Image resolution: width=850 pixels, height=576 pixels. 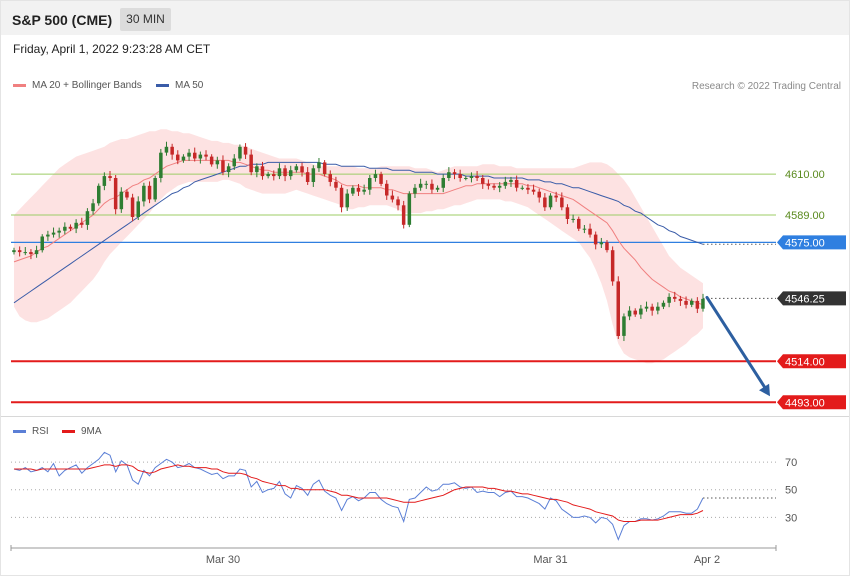 I want to click on rsi-grid: 70 50 30, so click(x=404, y=490).